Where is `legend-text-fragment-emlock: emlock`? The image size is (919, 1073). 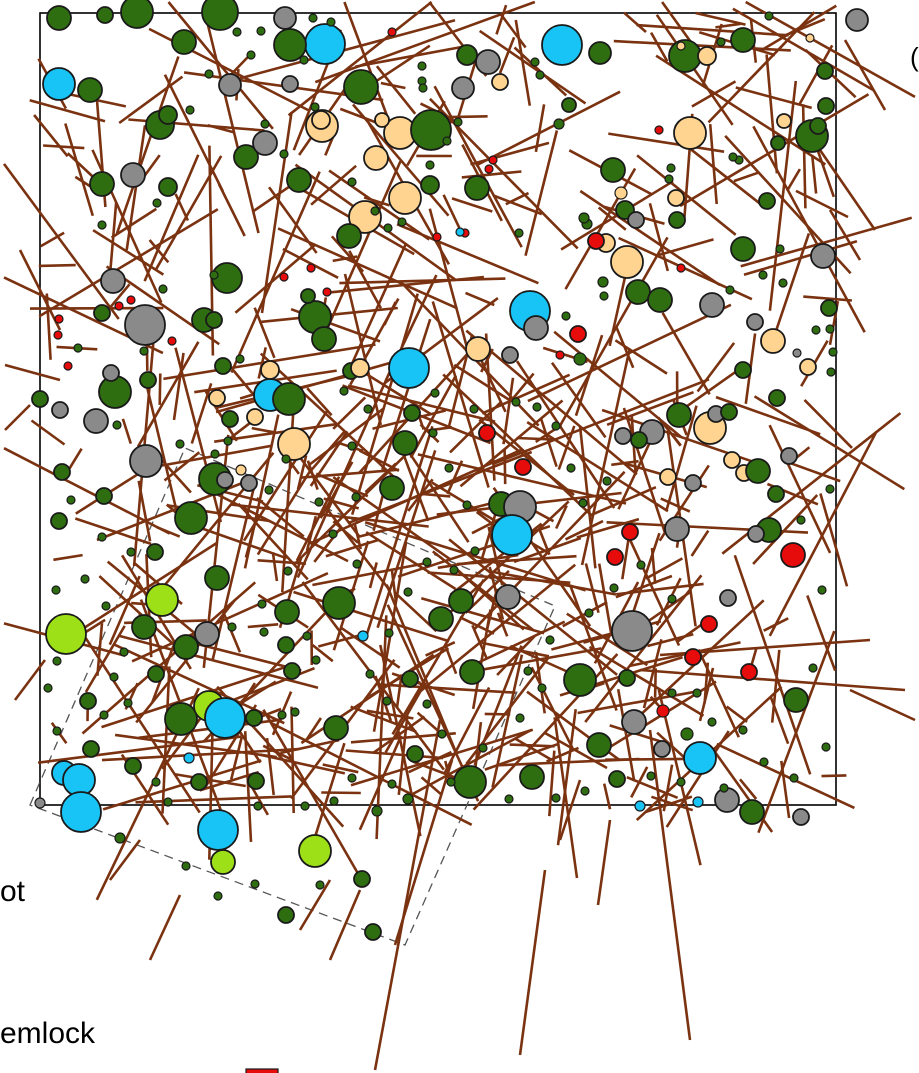
legend-text-fragment-emlock: emlock is located at coordinates (48, 1033).